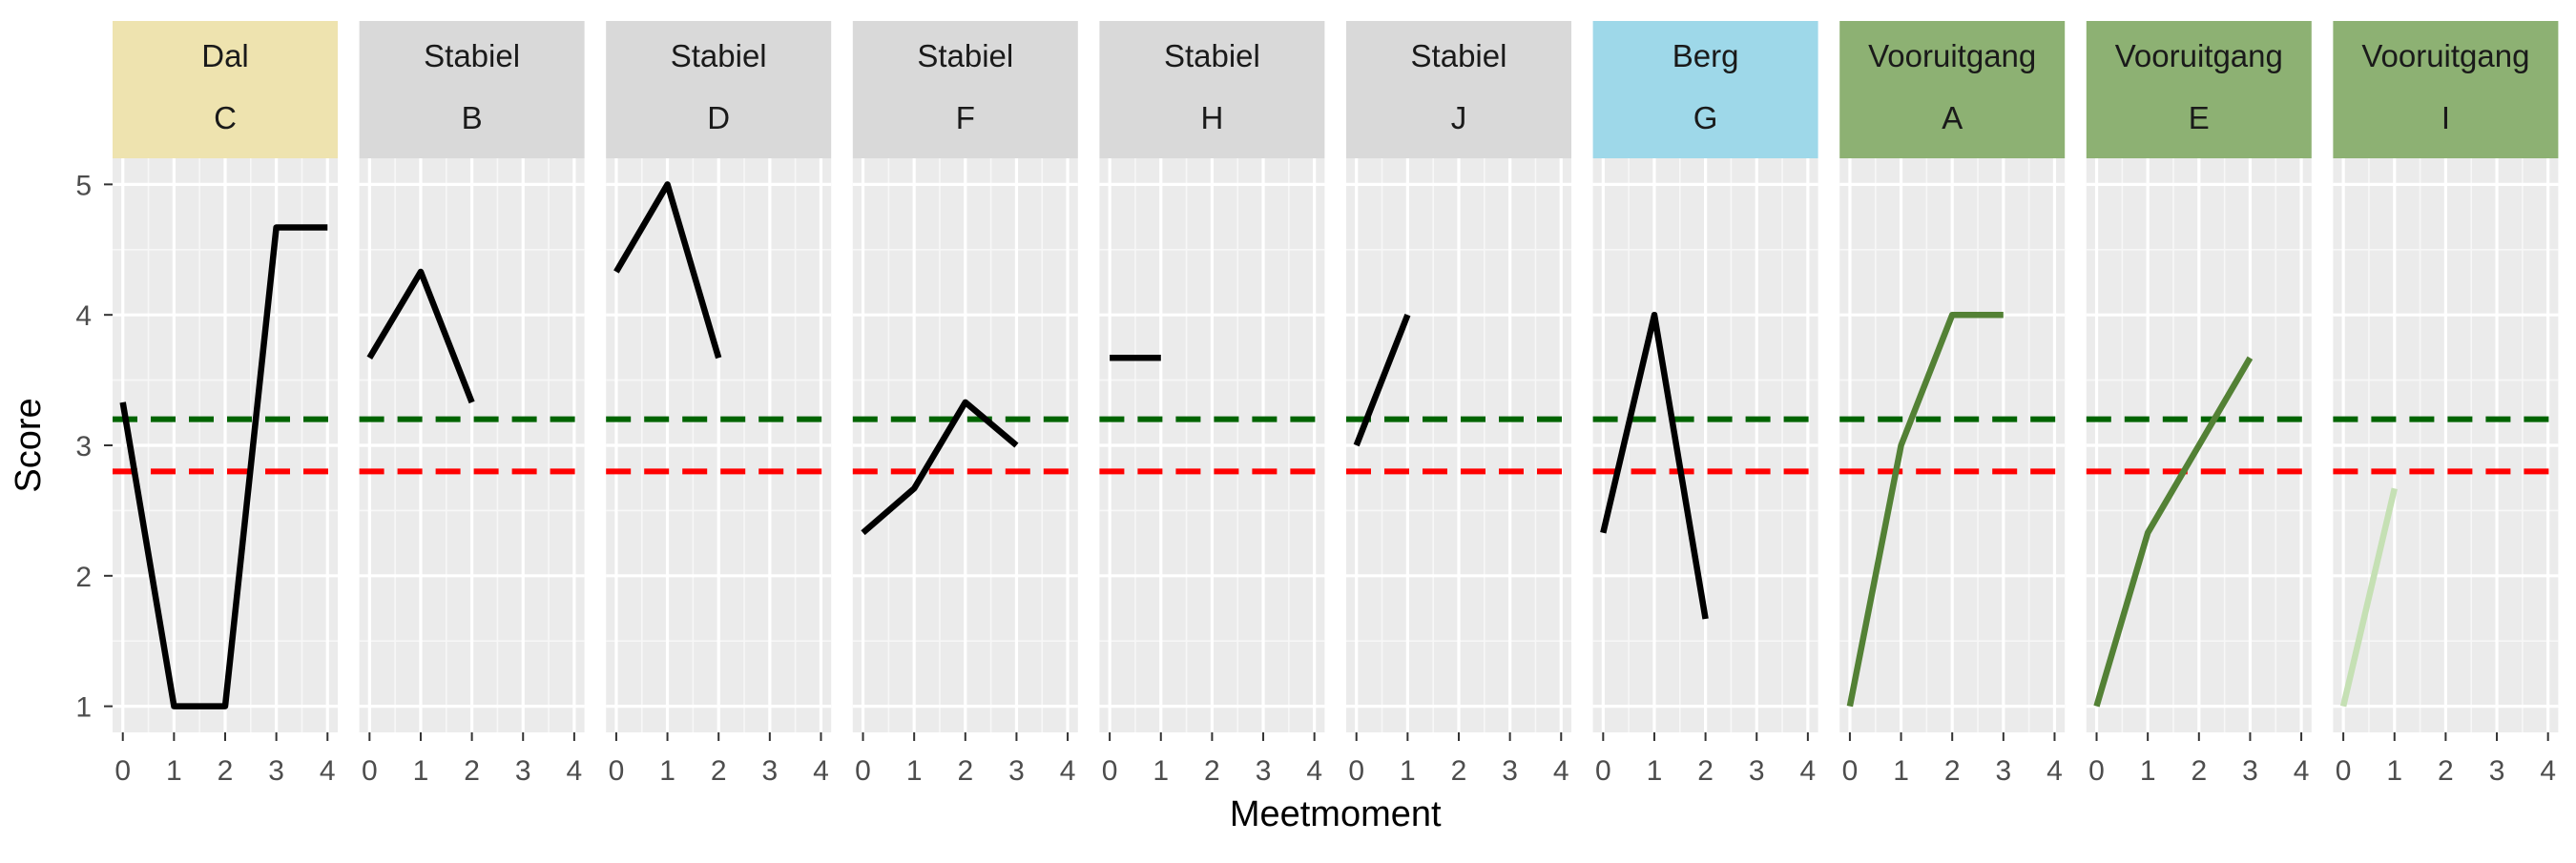 The width and height of the screenshot is (2576, 863). Describe the element at coordinates (472, 117) in the screenshot. I see `strip-id-label: B` at that location.